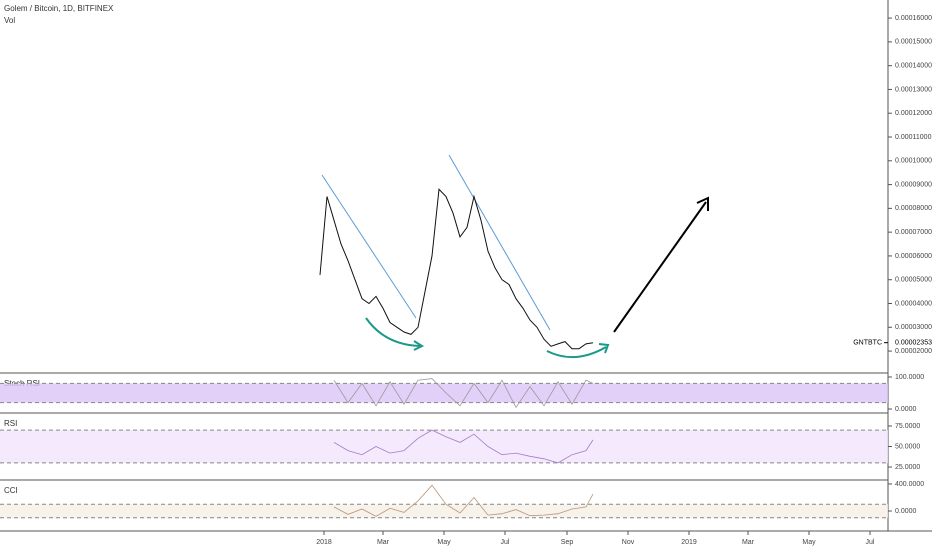 The width and height of the screenshot is (932, 550). What do you see at coordinates (913, 161) in the screenshot?
I see `y-tick-label: 0.00010000` at bounding box center [913, 161].